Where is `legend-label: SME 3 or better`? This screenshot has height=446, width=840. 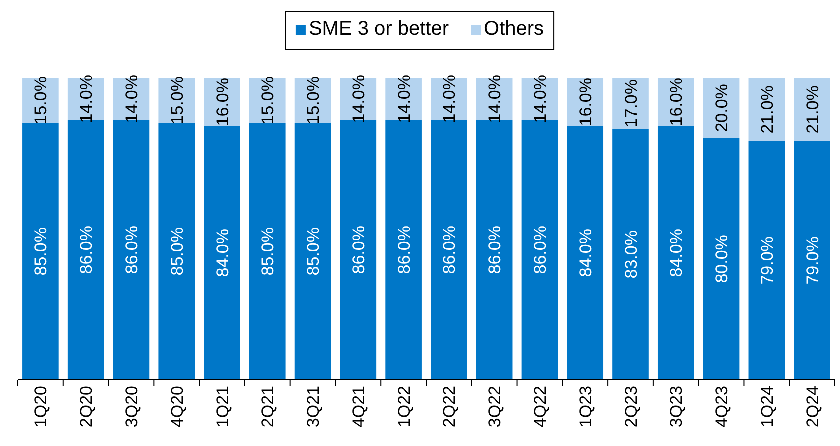
legend-label: SME 3 or better is located at coordinates (379, 29).